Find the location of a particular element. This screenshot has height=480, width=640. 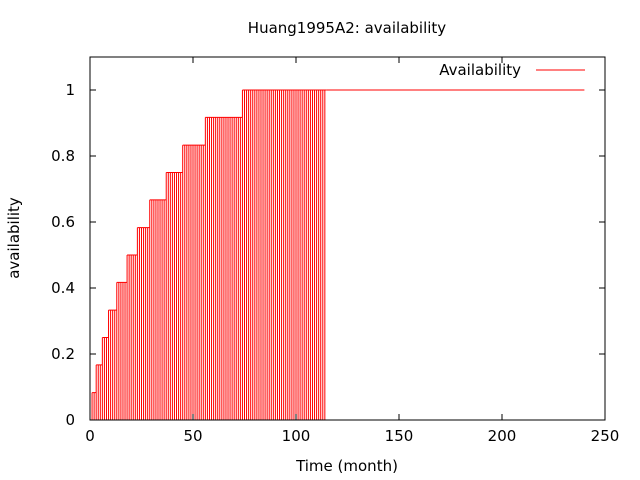

y-tick-label: 0.4 is located at coordinates (63, 288).